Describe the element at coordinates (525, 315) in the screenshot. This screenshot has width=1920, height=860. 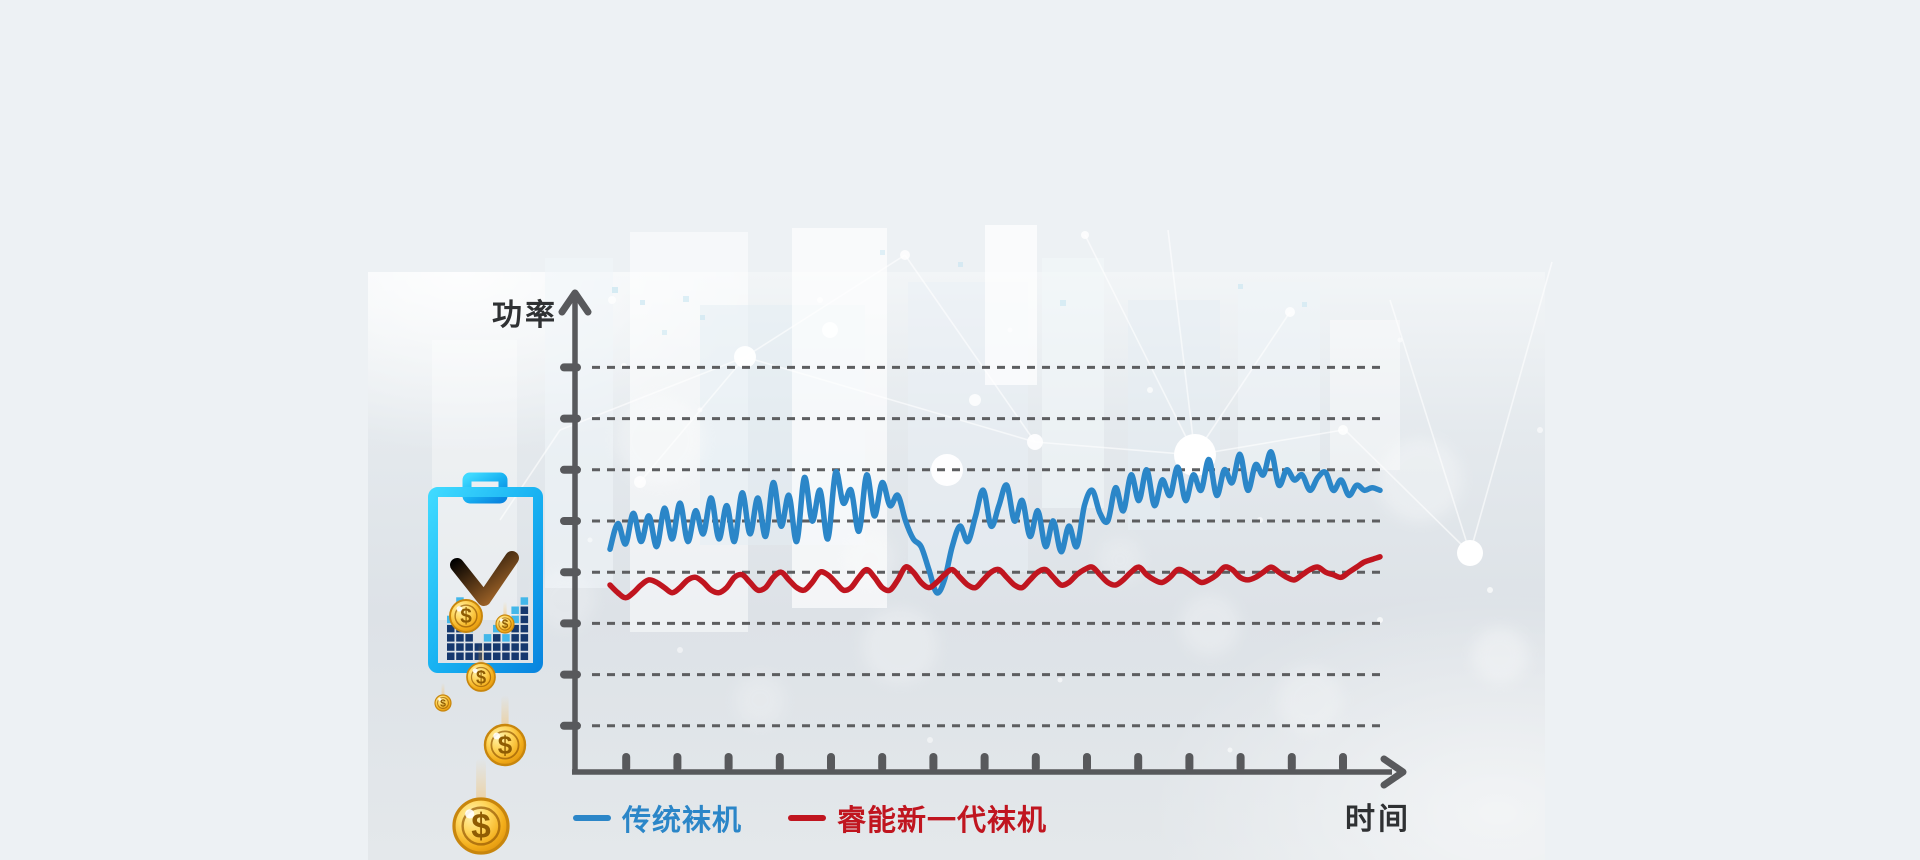
I see `y-axis-label: 功率` at that location.